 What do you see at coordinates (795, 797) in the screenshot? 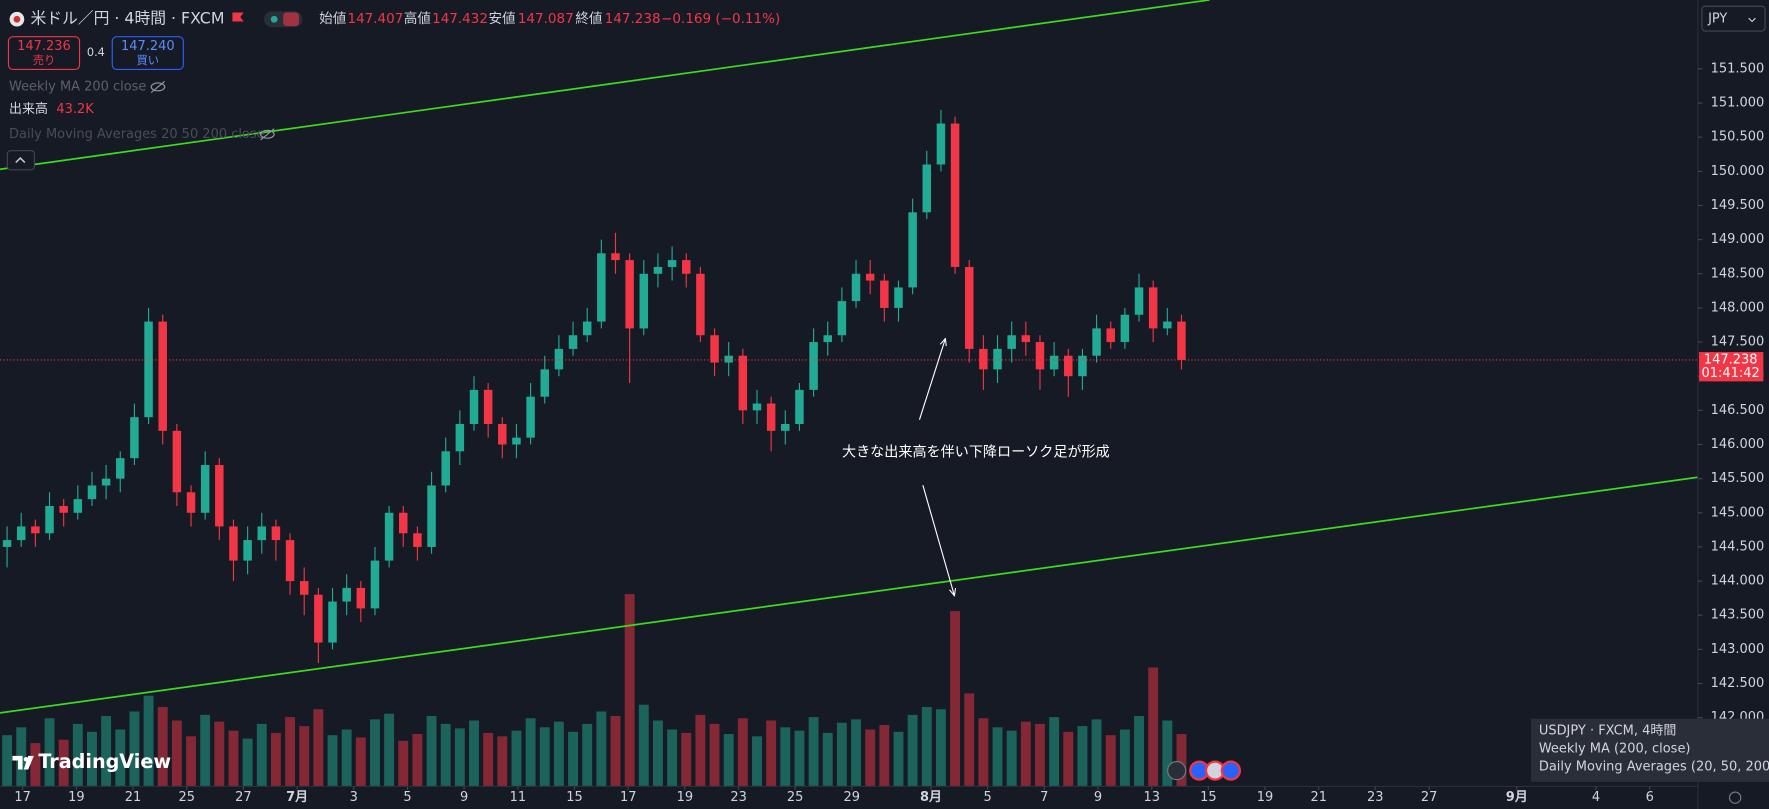
I see `x-tick-label: 25` at bounding box center [795, 797].